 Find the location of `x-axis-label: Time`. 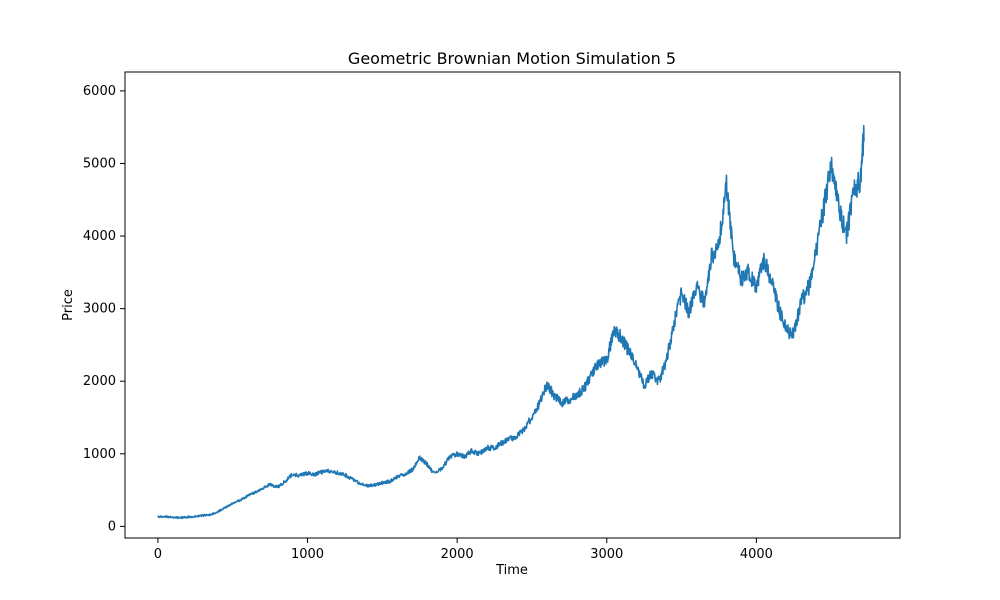

x-axis-label: Time is located at coordinates (511, 570).